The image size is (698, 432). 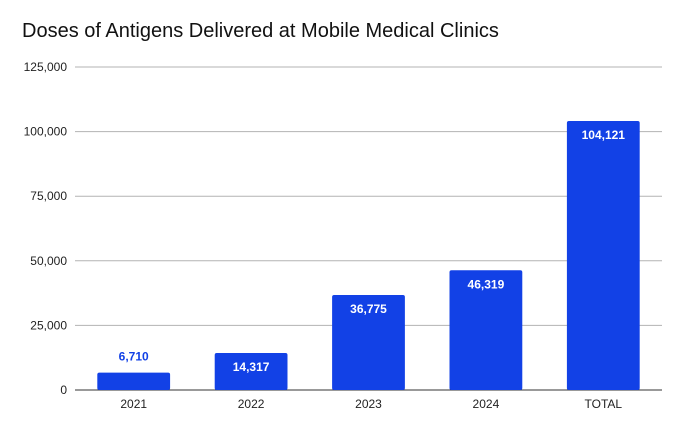 What do you see at coordinates (46, 67) in the screenshot?
I see `y-tick-label: 125,000` at bounding box center [46, 67].